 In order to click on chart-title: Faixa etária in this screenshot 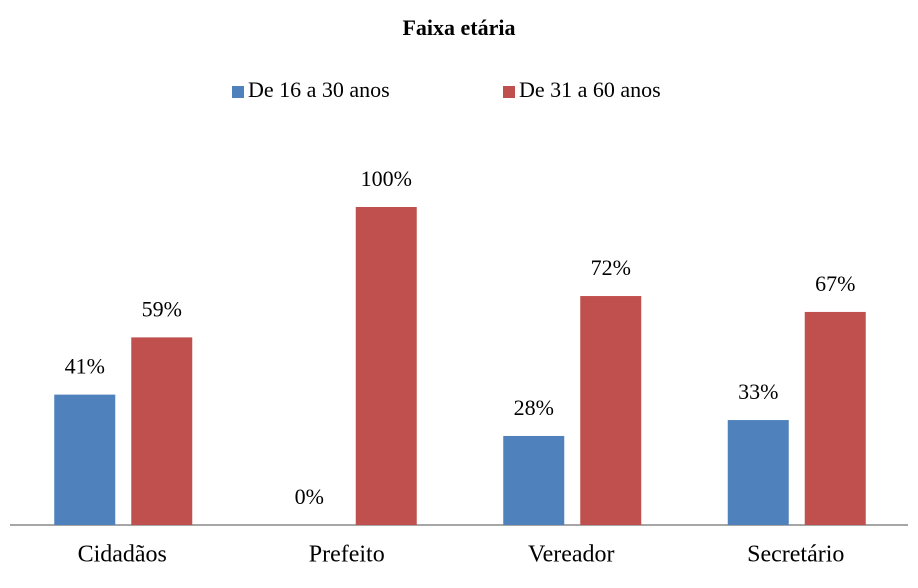, I will do `click(458, 27)`.